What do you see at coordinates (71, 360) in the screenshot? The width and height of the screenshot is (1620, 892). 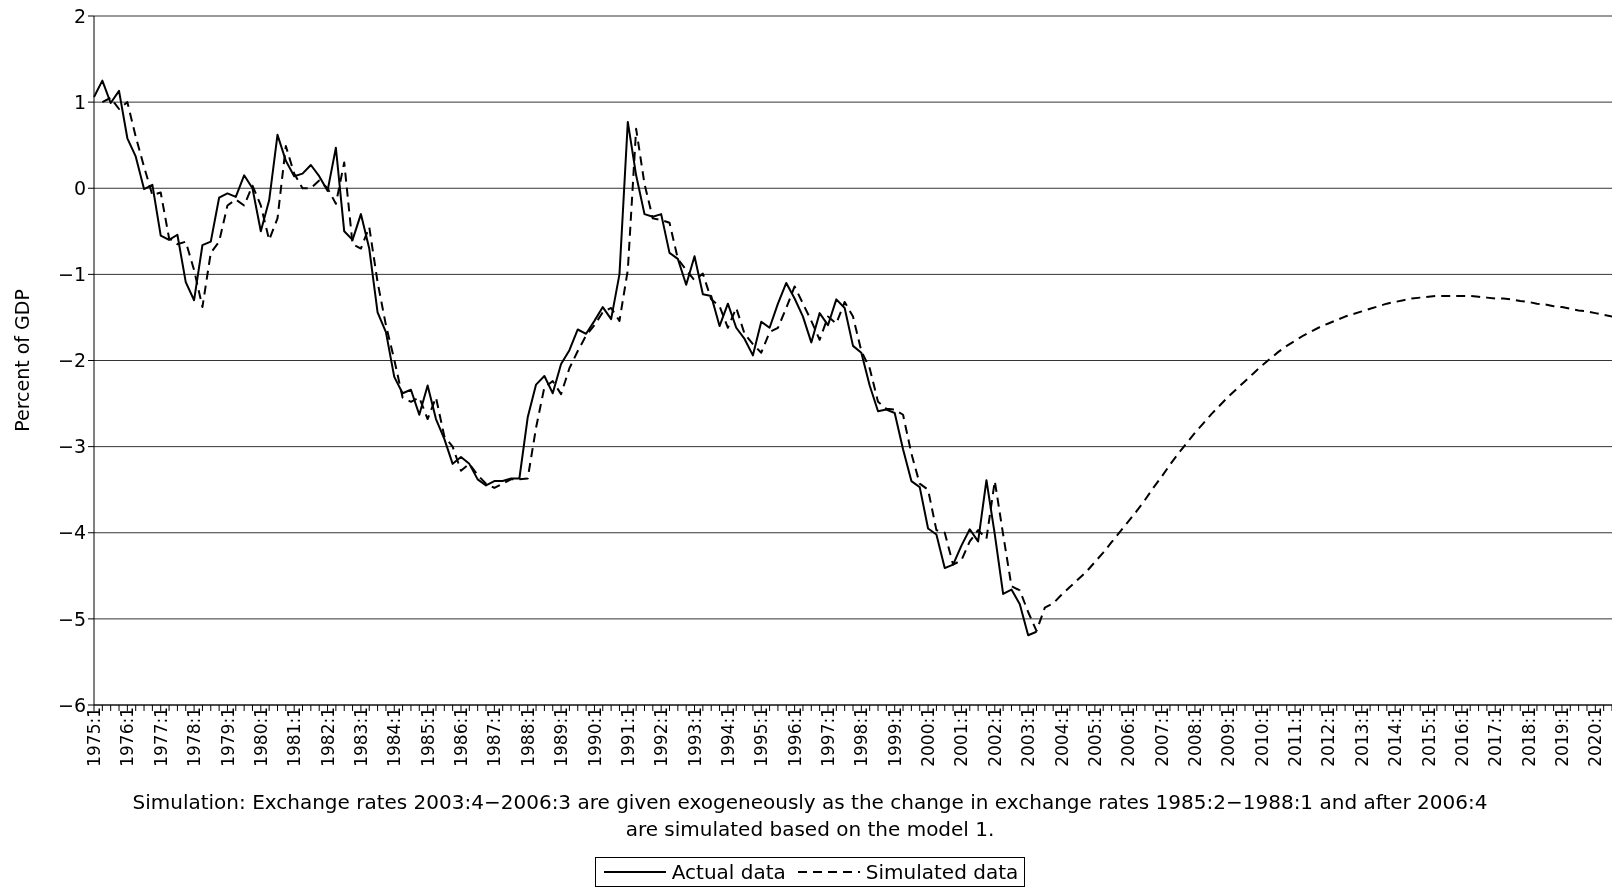 I see `y-tick-label: −2` at bounding box center [71, 360].